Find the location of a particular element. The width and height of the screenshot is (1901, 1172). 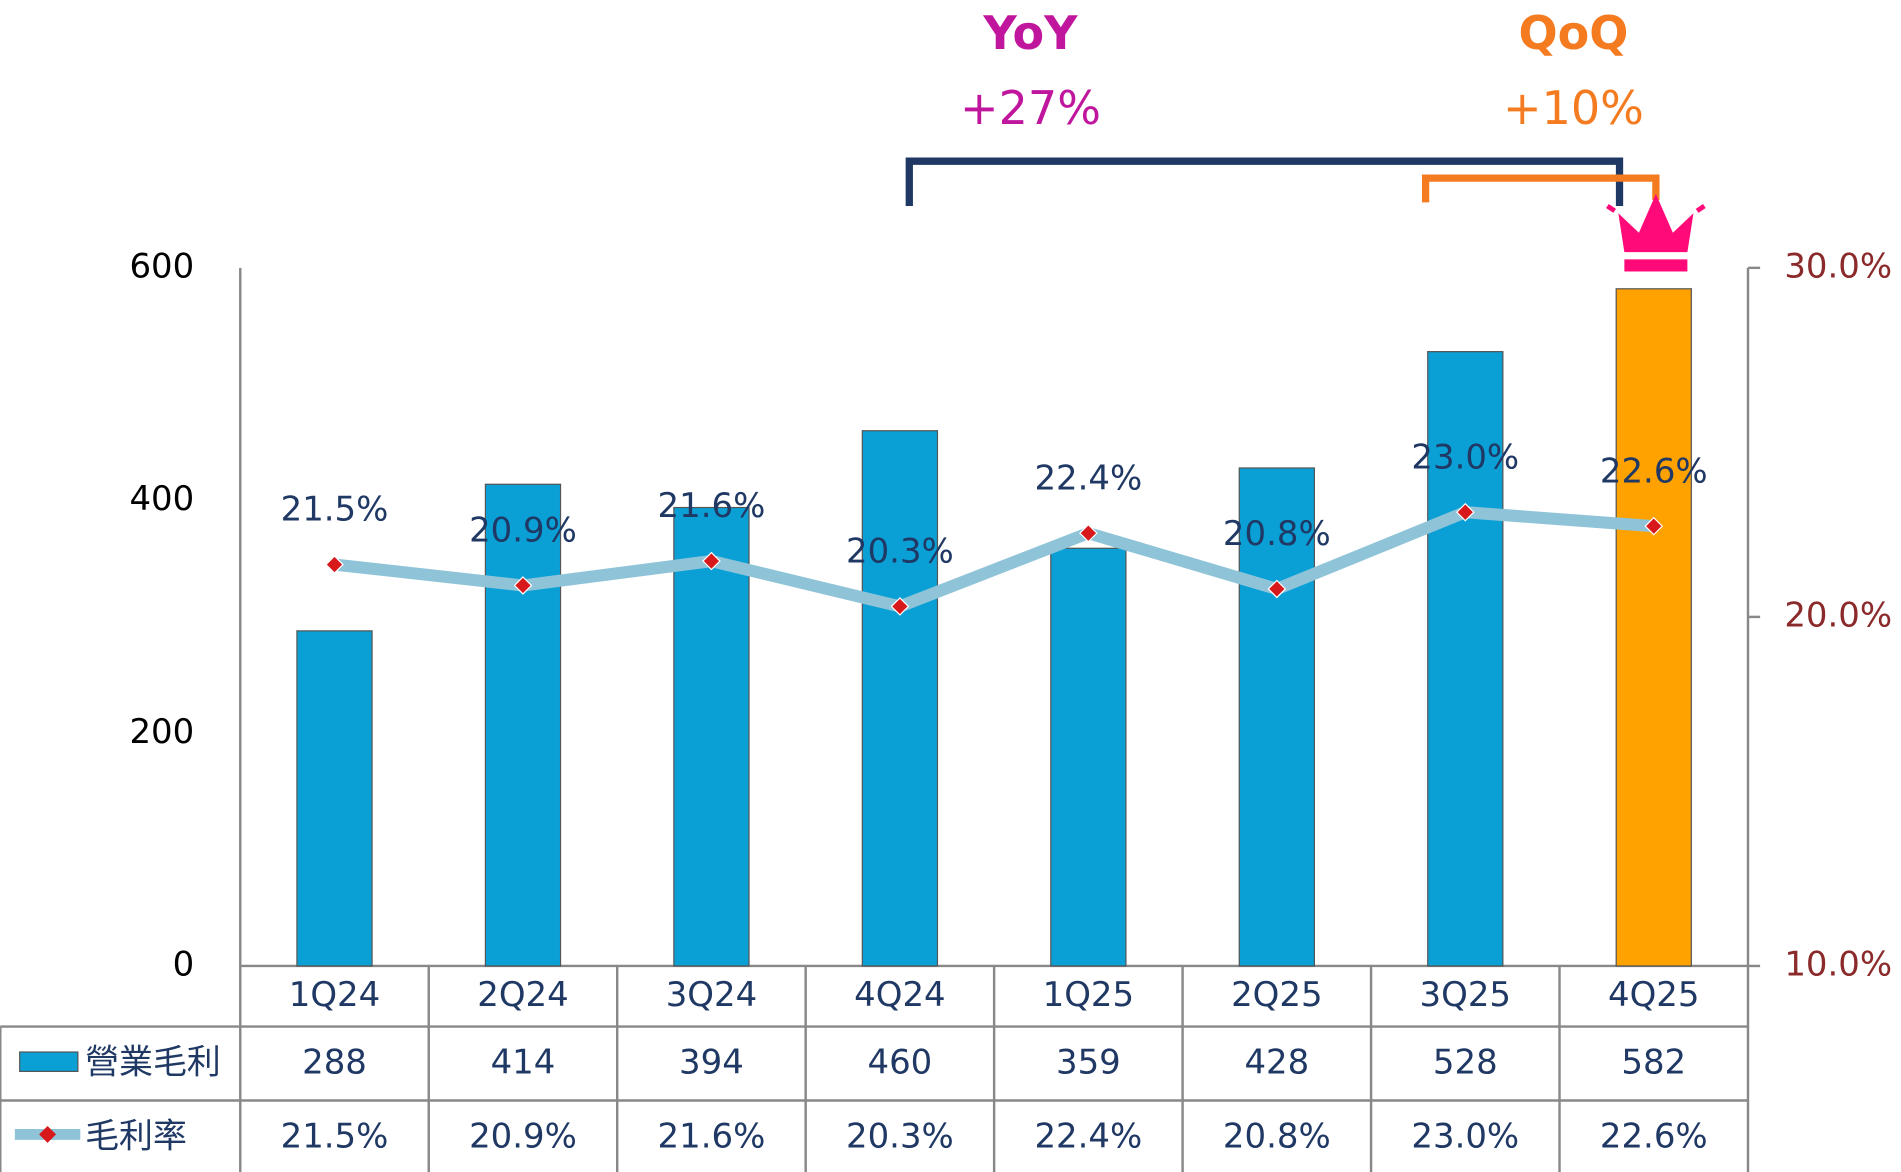

data-label: 22.6% is located at coordinates (1654, 471).